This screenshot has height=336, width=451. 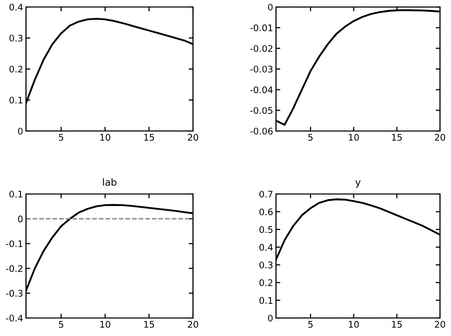 What do you see at coordinates (265, 229) in the screenshot?
I see `y-tick-label: 0.5` at bounding box center [265, 229].